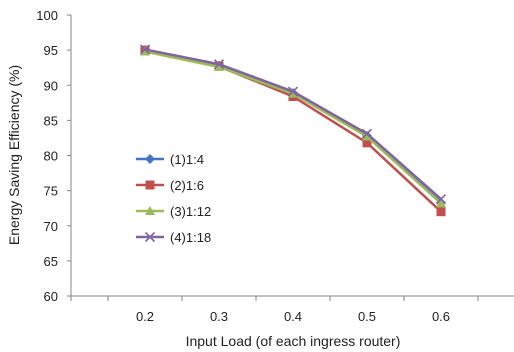  Describe the element at coordinates (51, 50) in the screenshot. I see `y-tick-label: 95` at that location.